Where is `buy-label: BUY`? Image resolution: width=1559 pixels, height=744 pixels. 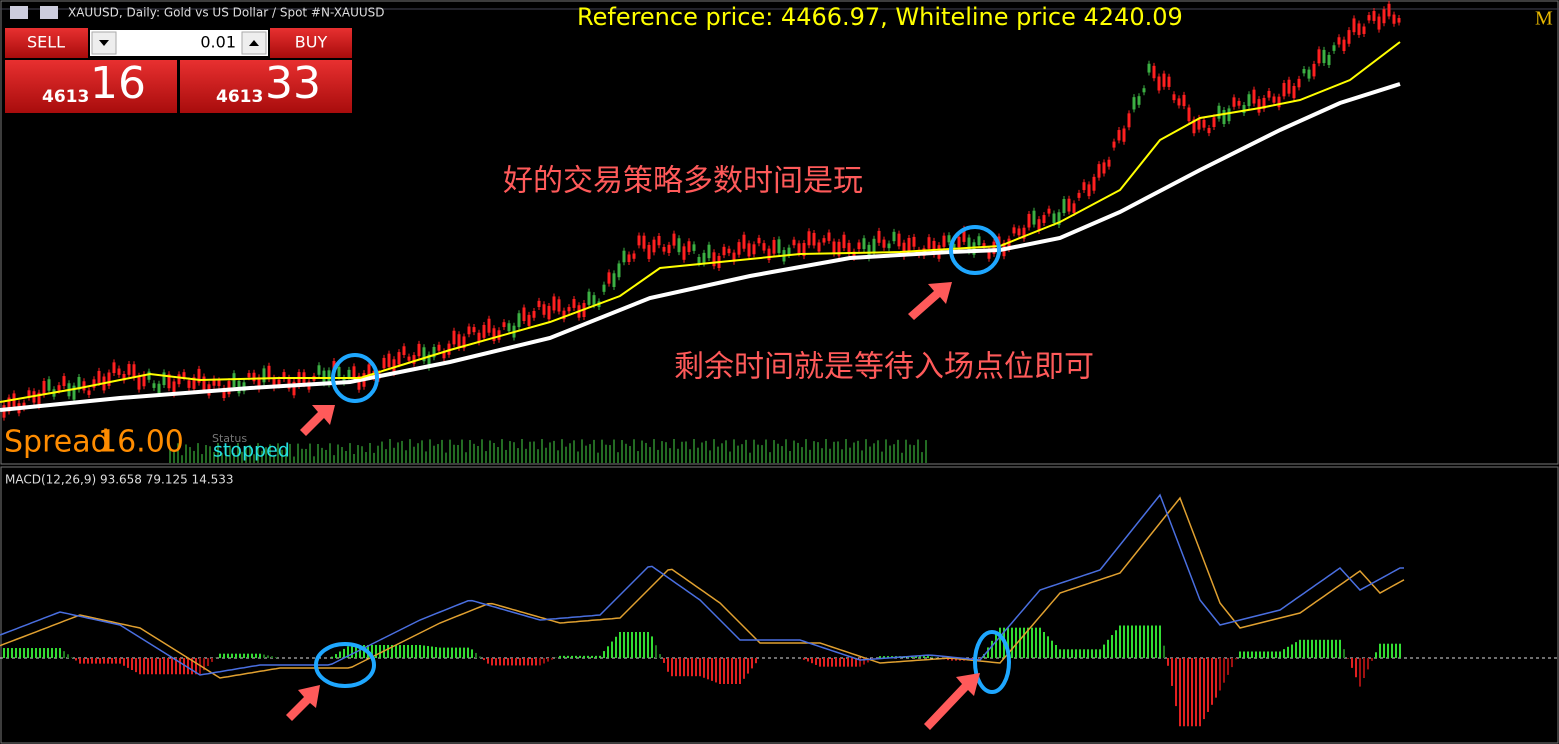 buy-label: BUY is located at coordinates (311, 42).